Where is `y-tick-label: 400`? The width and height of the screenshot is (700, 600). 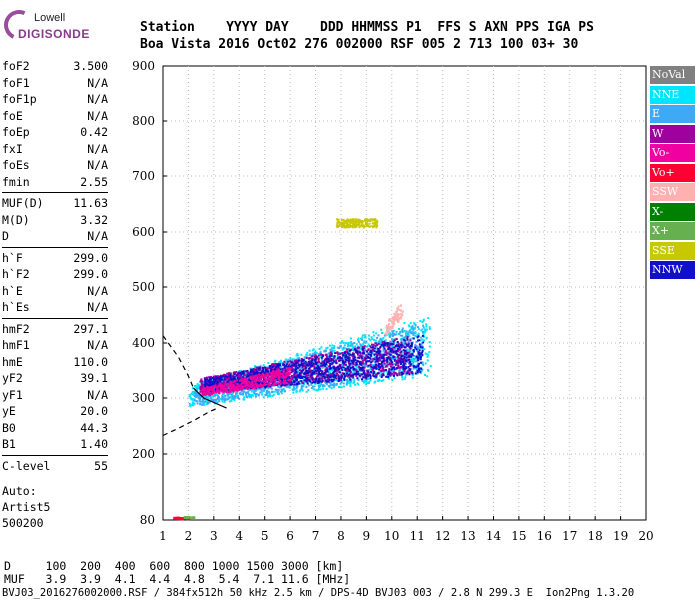 y-tick-label: 400 is located at coordinates (143, 343).